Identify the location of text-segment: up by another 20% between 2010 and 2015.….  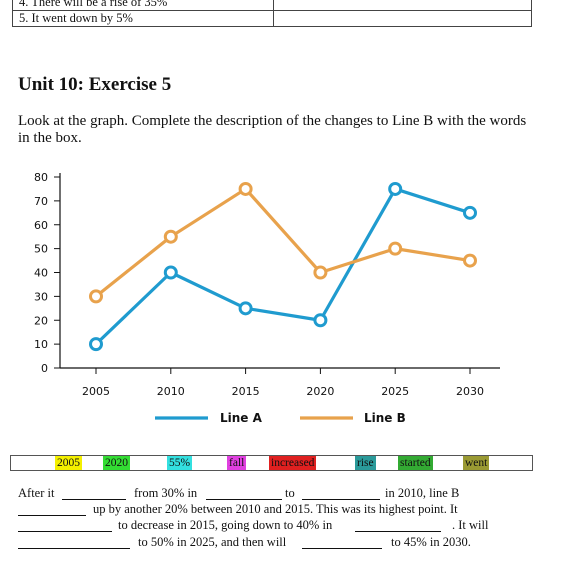
(275, 509).